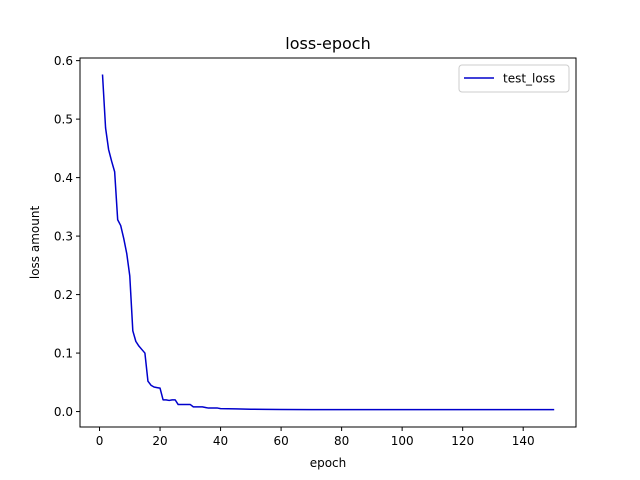  I want to click on x-axis: 0 20 40 60 80 100 120 140, so click(315, 437).